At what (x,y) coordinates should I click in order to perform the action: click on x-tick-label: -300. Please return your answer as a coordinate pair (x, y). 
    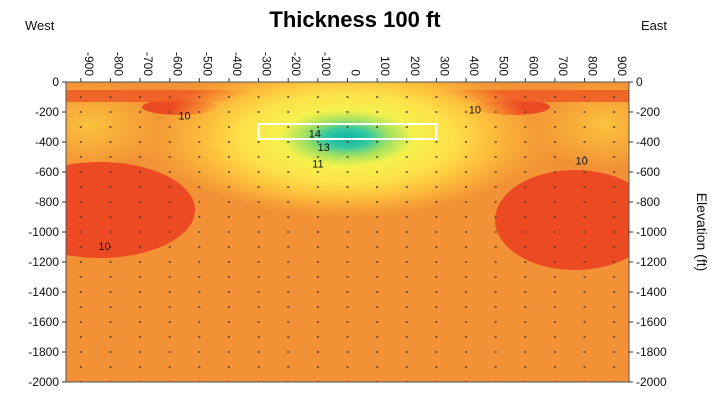
    Looking at the image, I should click on (267, 64).